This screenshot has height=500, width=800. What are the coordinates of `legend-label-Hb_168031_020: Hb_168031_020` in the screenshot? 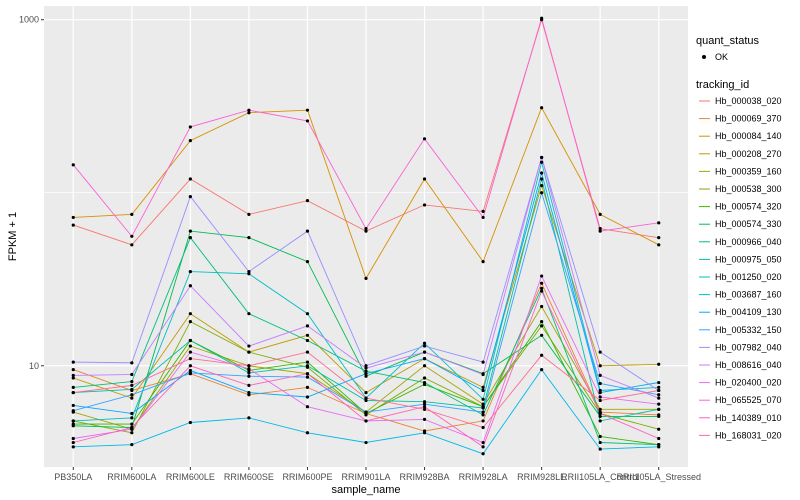 It's located at (748, 435).